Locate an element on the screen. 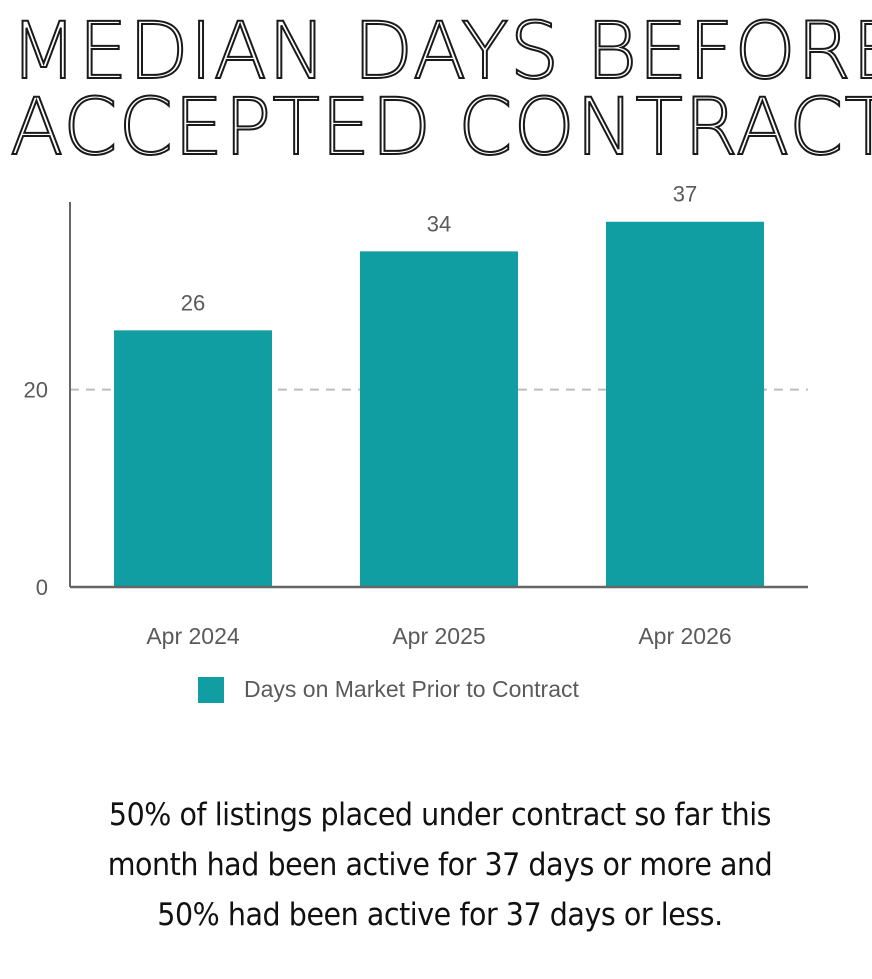 This screenshot has height=979, width=872. footnote-line-3: 50% had been active for 37 days or less. is located at coordinates (440, 915).